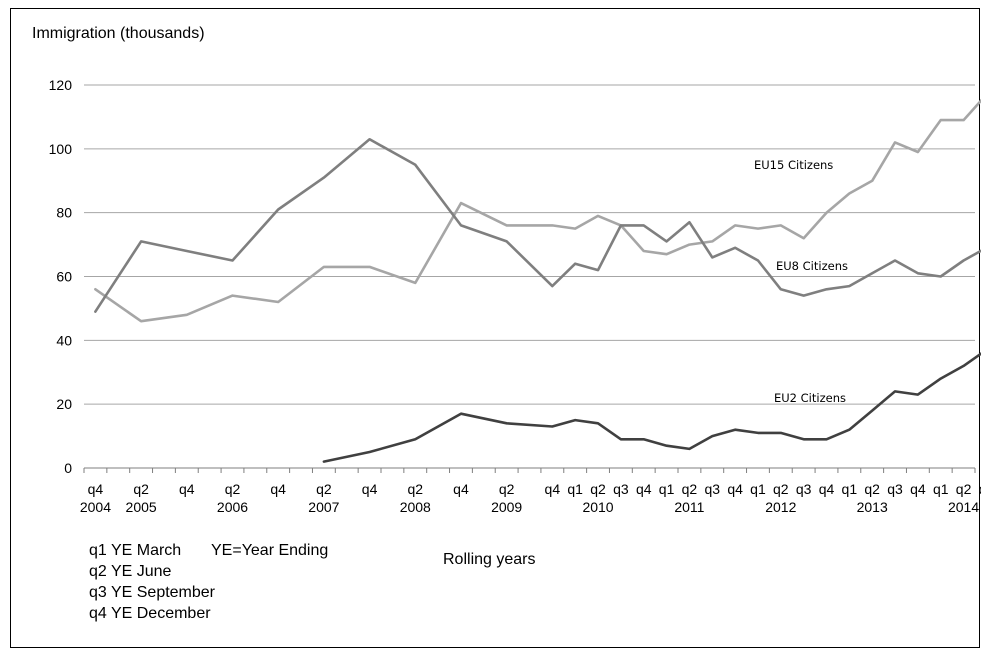  I want to click on y-tick-label-80: 80, so click(64, 213).